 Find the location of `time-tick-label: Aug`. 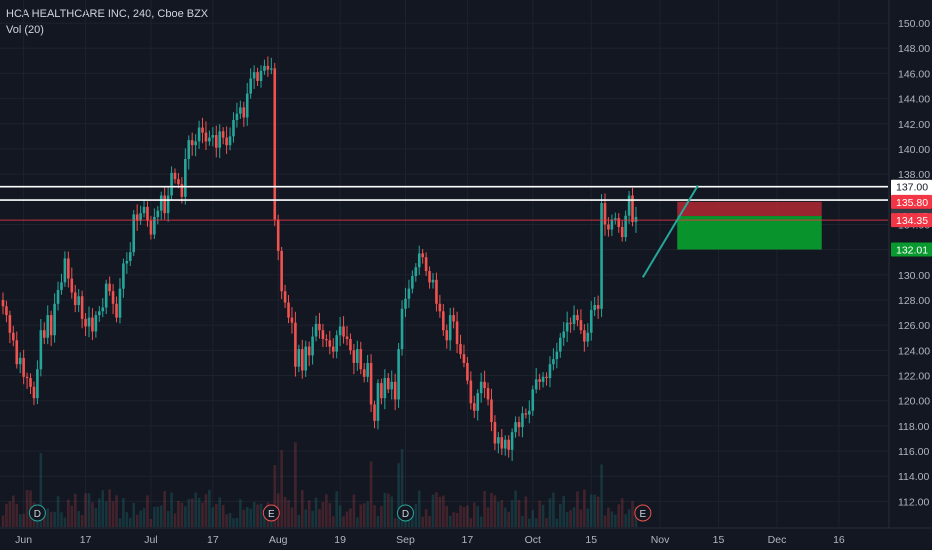

time-tick-label: Aug is located at coordinates (278, 540).